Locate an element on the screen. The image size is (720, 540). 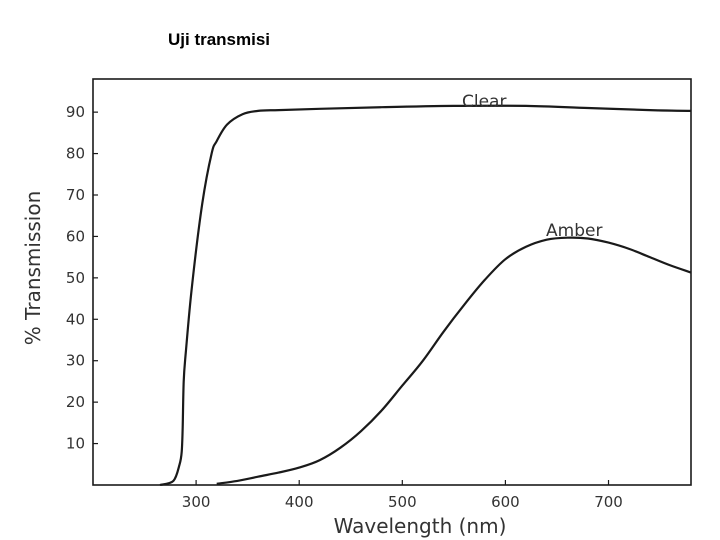
series-label-amber: Amber is located at coordinates (574, 231).